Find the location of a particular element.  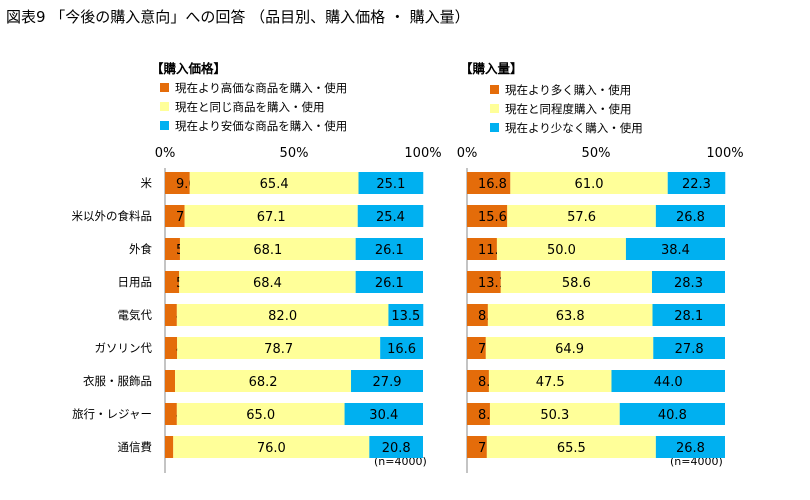

data-label: 22.3 is located at coordinates (696, 184).